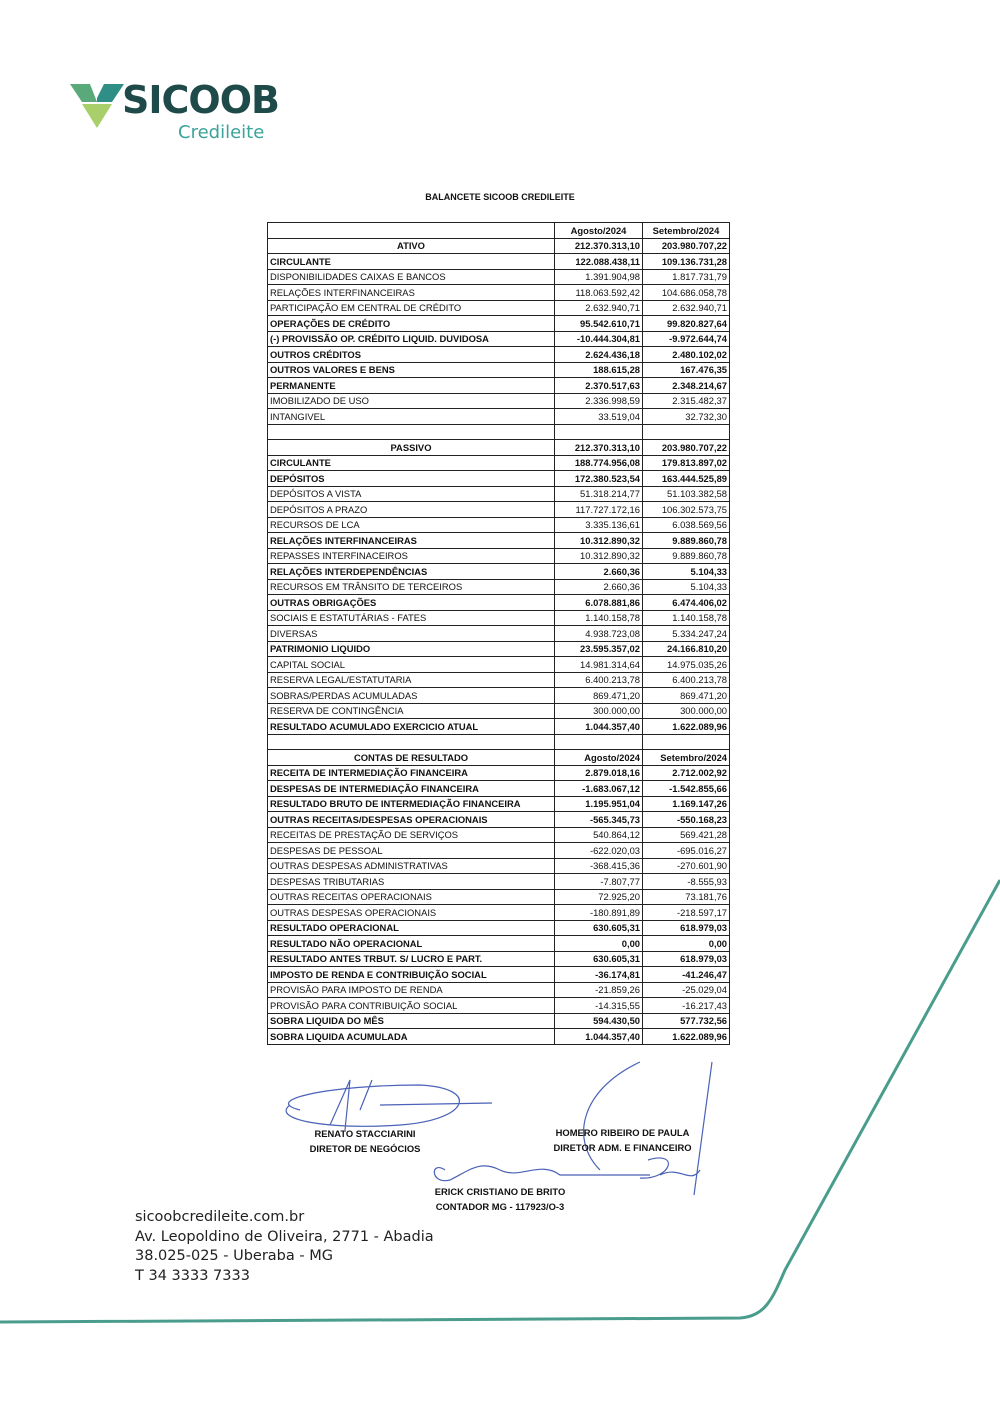 The width and height of the screenshot is (1000, 1414). What do you see at coordinates (365, 1133) in the screenshot?
I see `signer-name: RENATO STACCIARINI` at bounding box center [365, 1133].